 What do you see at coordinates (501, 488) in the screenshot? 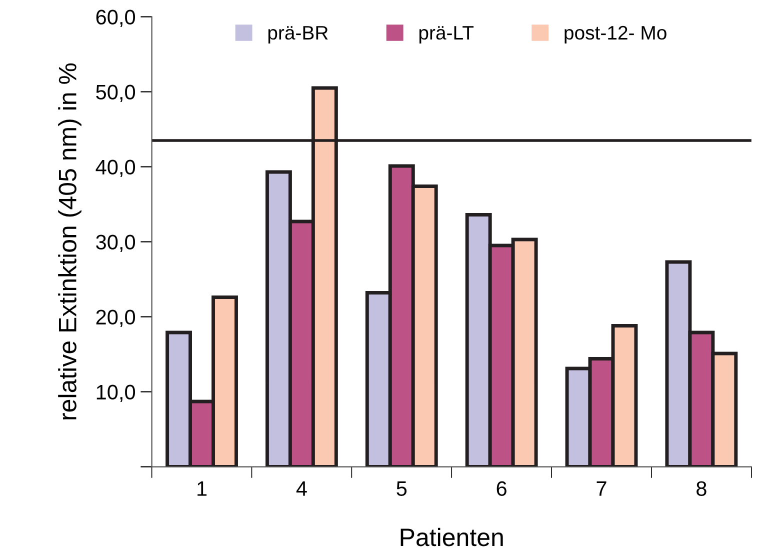
I see `x-tick-label: 6` at bounding box center [501, 488].